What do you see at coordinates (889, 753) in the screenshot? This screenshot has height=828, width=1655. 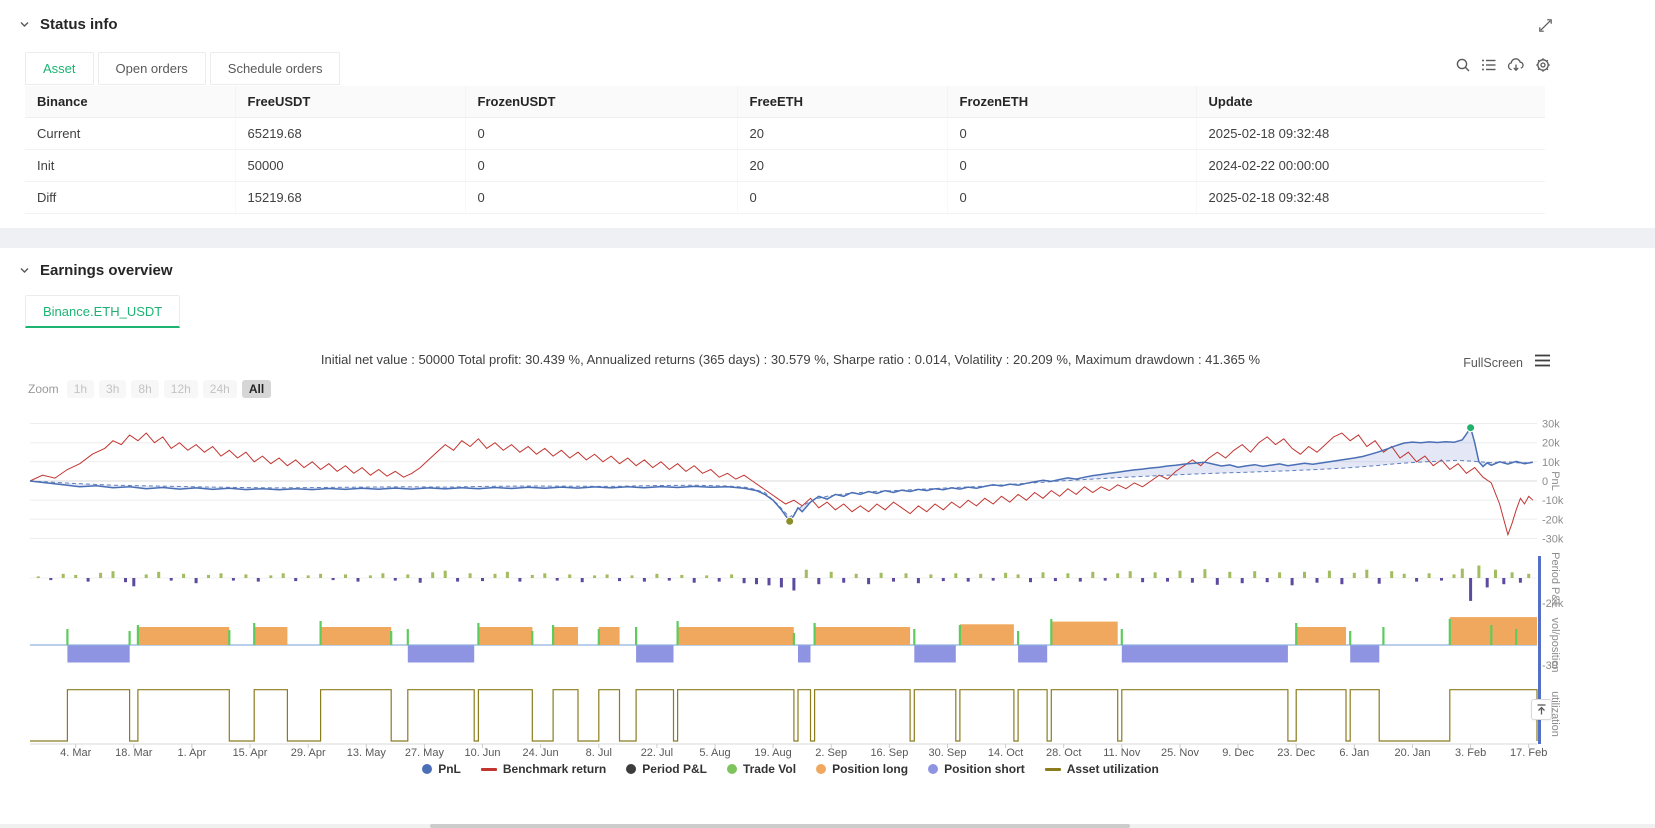 I see `svg-text: 16. Sep` at bounding box center [889, 753].